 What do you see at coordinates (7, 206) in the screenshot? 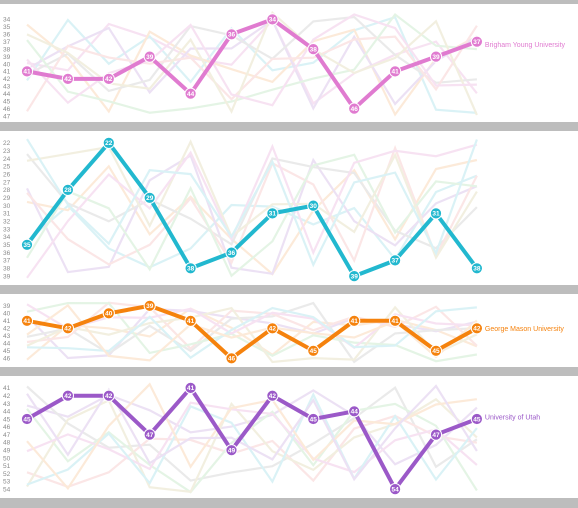
I see `y-tick-label: 30` at bounding box center [7, 206].